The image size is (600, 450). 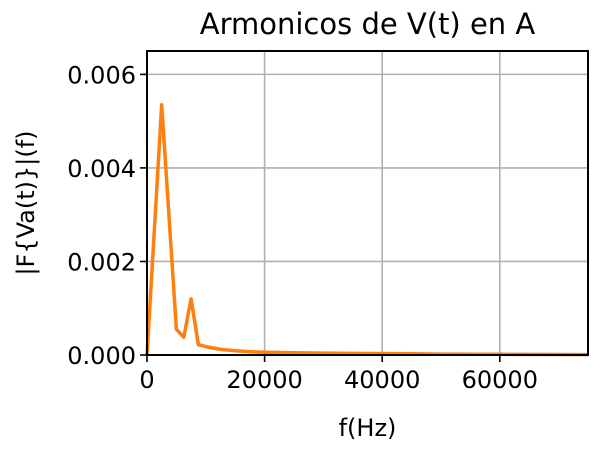 I want to click on x-tick-label: 20000, so click(x=264, y=380).